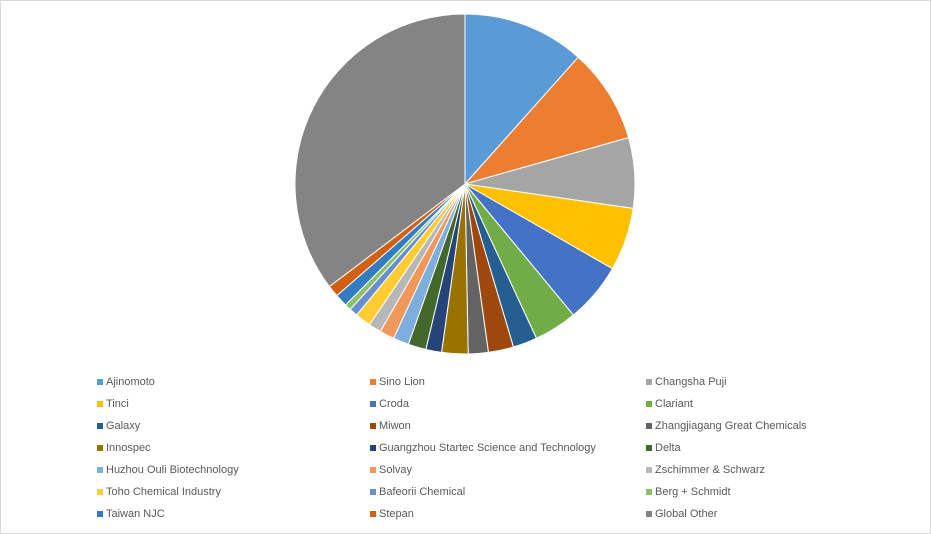 This screenshot has width=931, height=534. Describe the element at coordinates (396, 514) in the screenshot. I see `legend-label: Stepan` at that location.